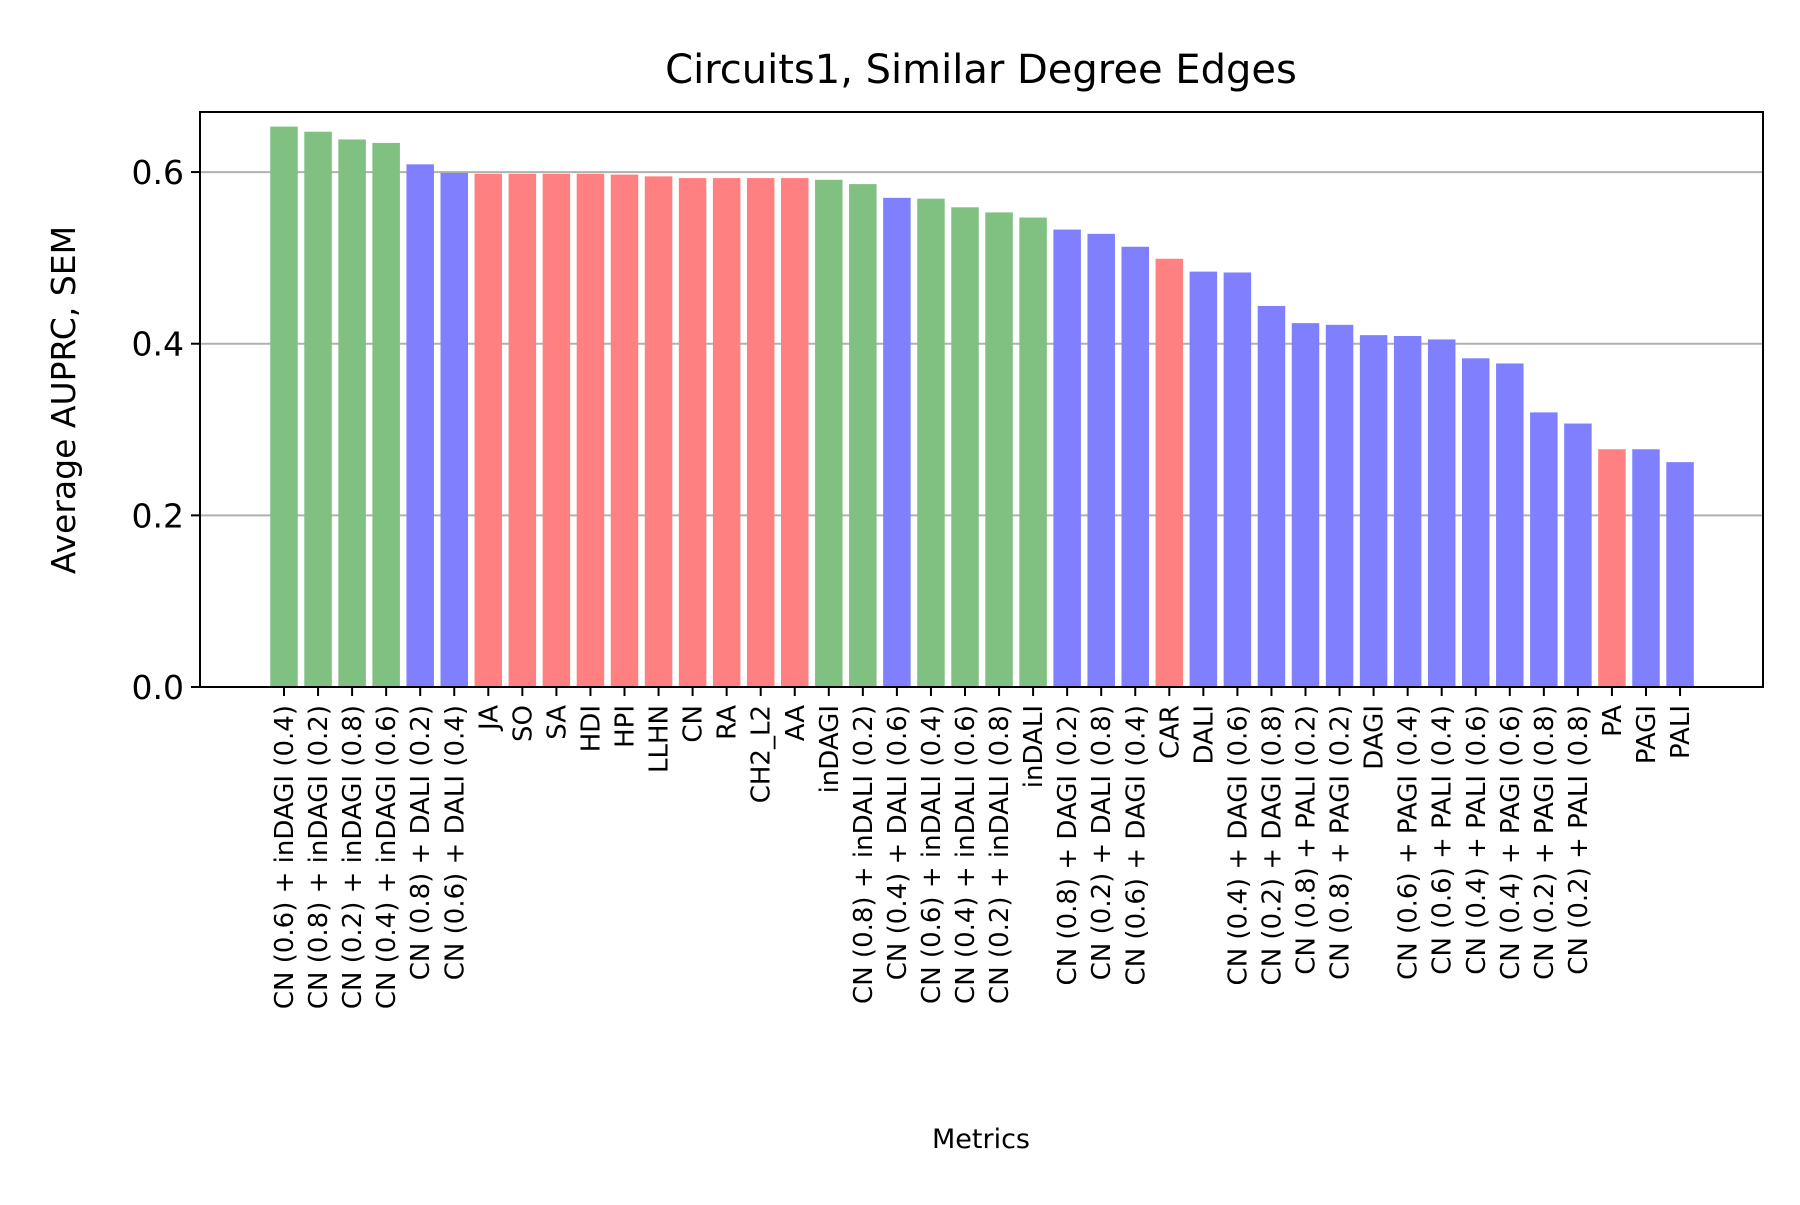  I want to click on chart-title: Circuits1, Similar Degree Edges, so click(981, 70).